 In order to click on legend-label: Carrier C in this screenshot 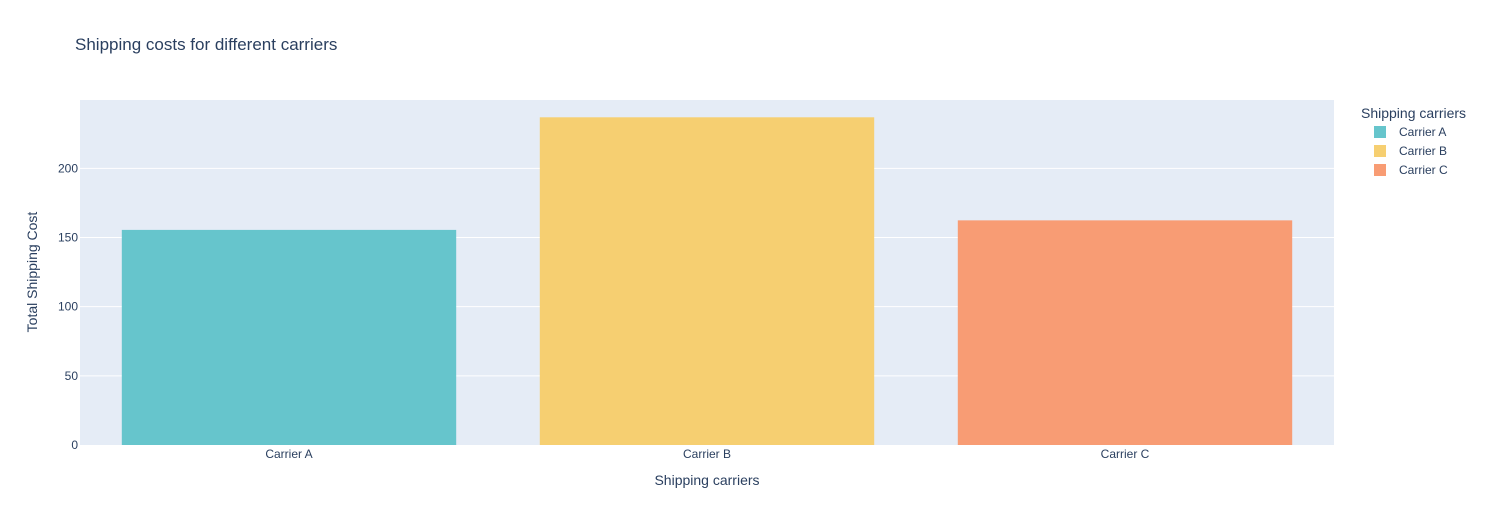, I will do `click(1423, 170)`.